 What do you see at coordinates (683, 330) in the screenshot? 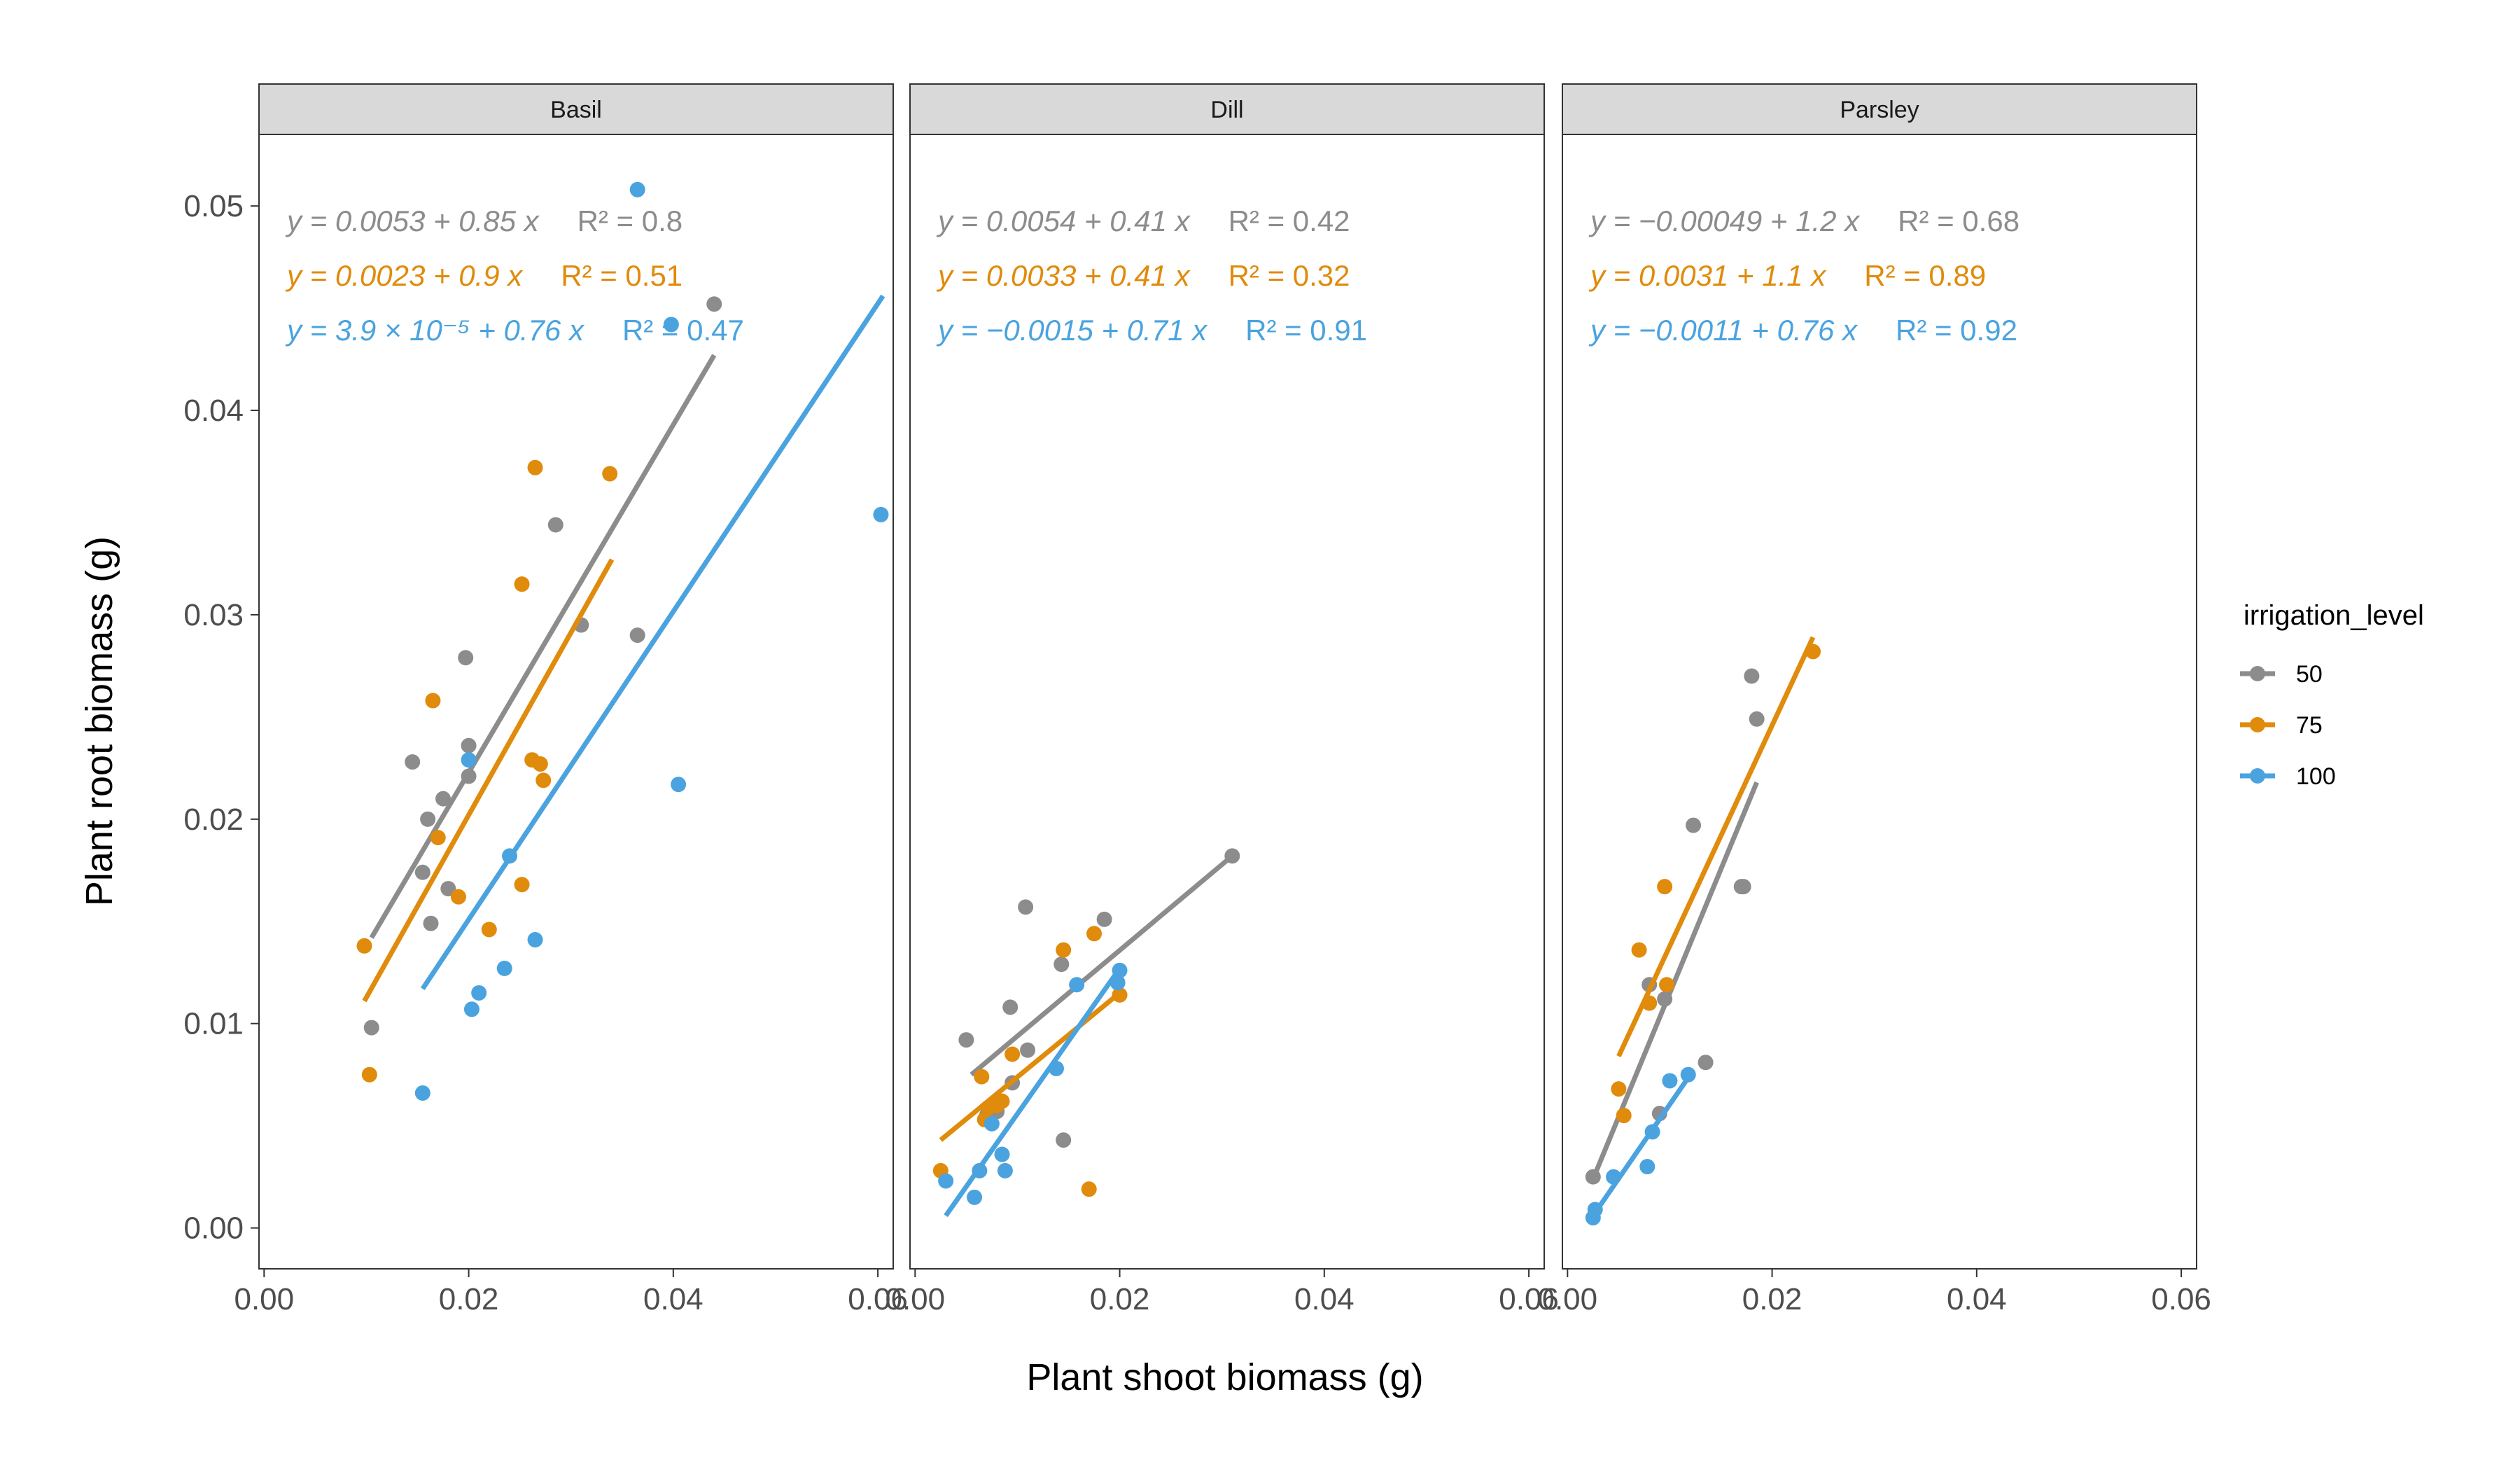
I see `r-squared-label: R² = 0.47` at bounding box center [683, 330].